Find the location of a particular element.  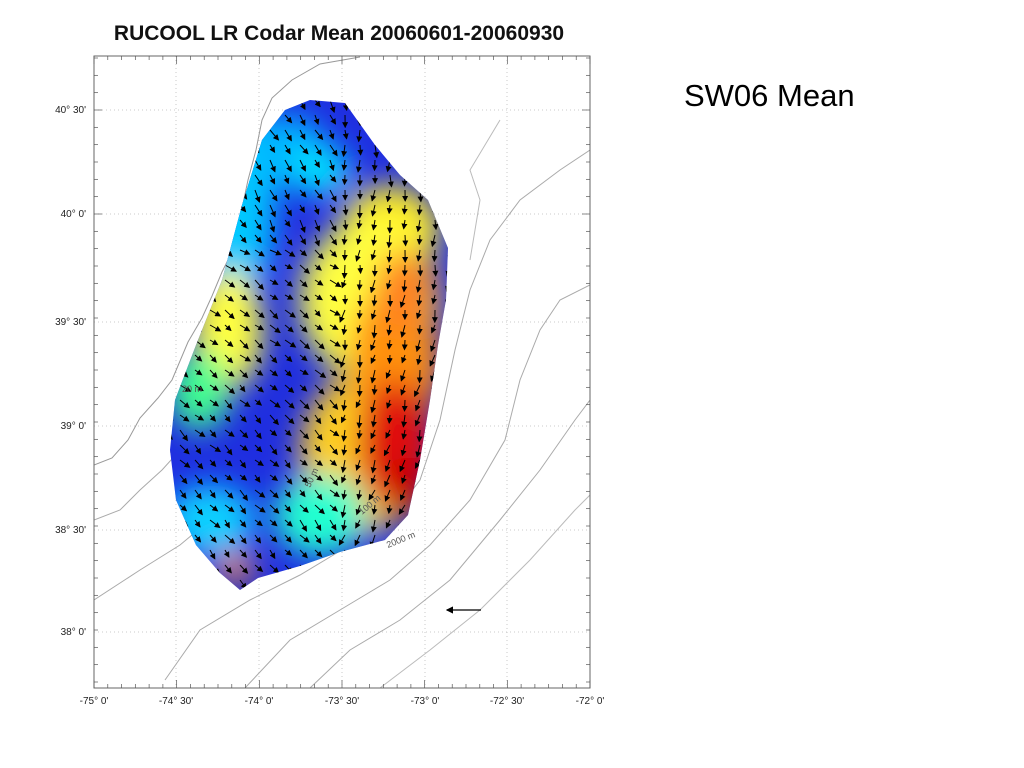

x-tick-label: -72° 0' is located at coordinates (590, 701).